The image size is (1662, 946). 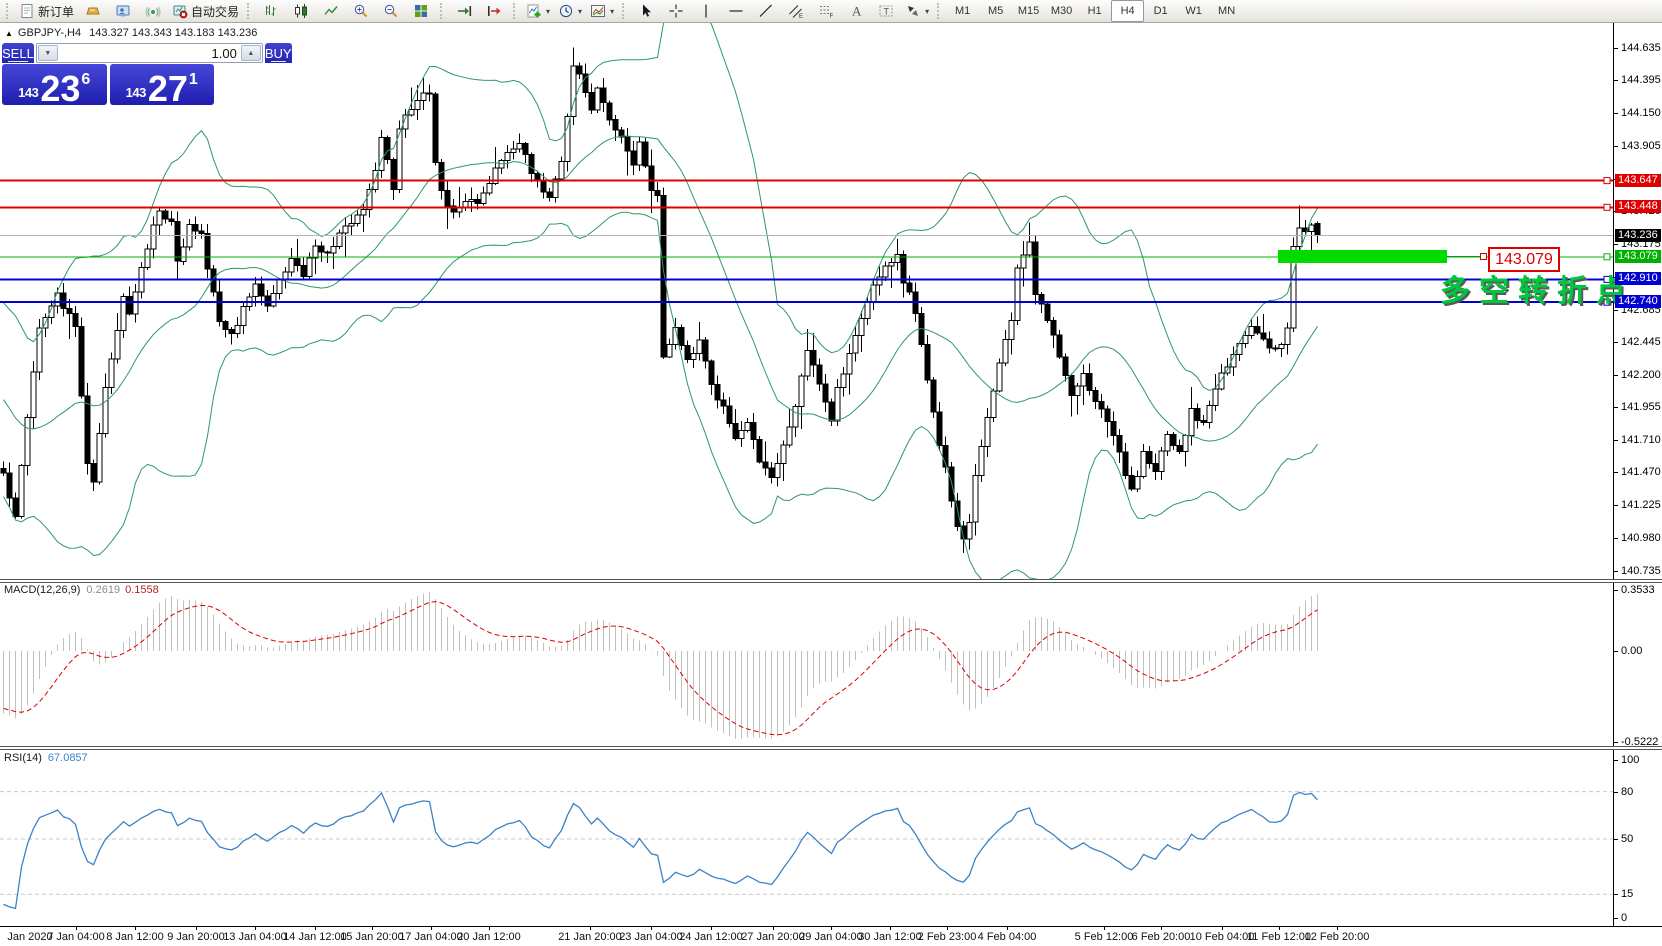 I want to click on horizontal-line-icon, so click(x=736, y=11).